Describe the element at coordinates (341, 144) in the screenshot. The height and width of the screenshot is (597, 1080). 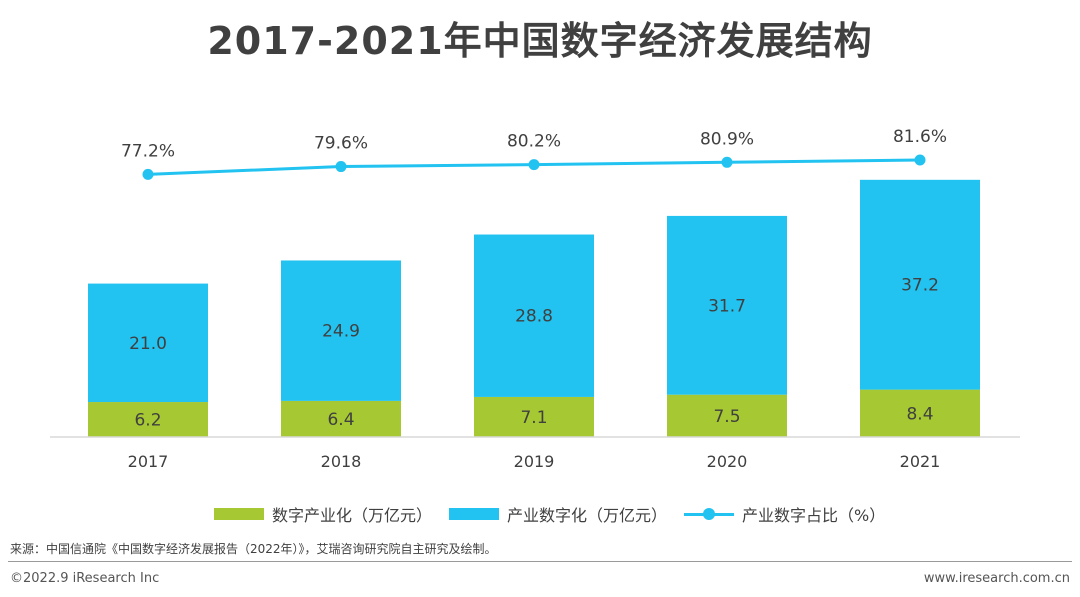
I see `share-data-label: 79.6%` at that location.